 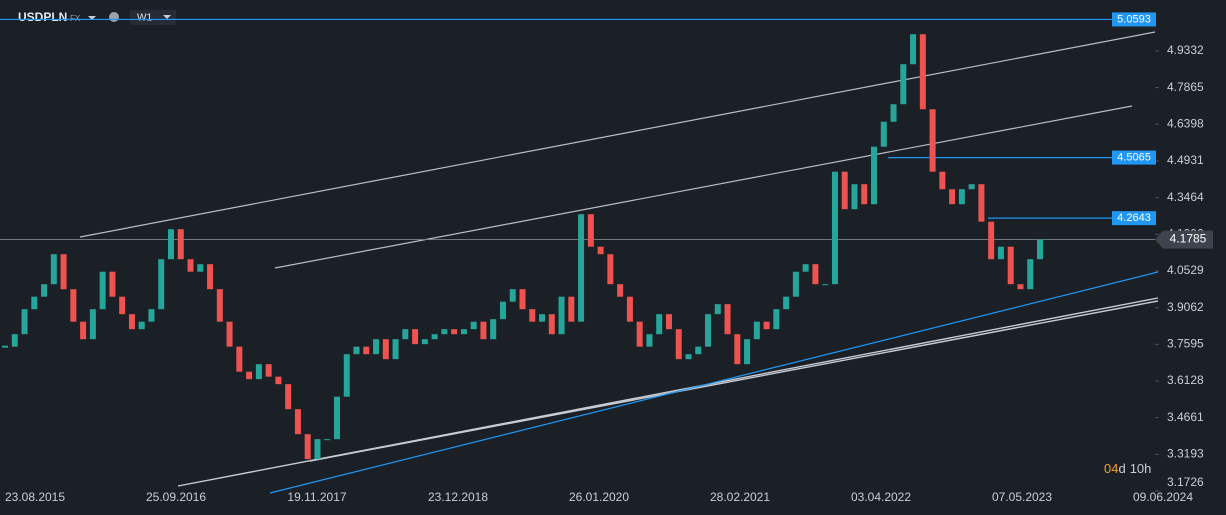 What do you see at coordinates (1185, 160) in the screenshot?
I see `y-tick-label: 4.4931` at bounding box center [1185, 160].